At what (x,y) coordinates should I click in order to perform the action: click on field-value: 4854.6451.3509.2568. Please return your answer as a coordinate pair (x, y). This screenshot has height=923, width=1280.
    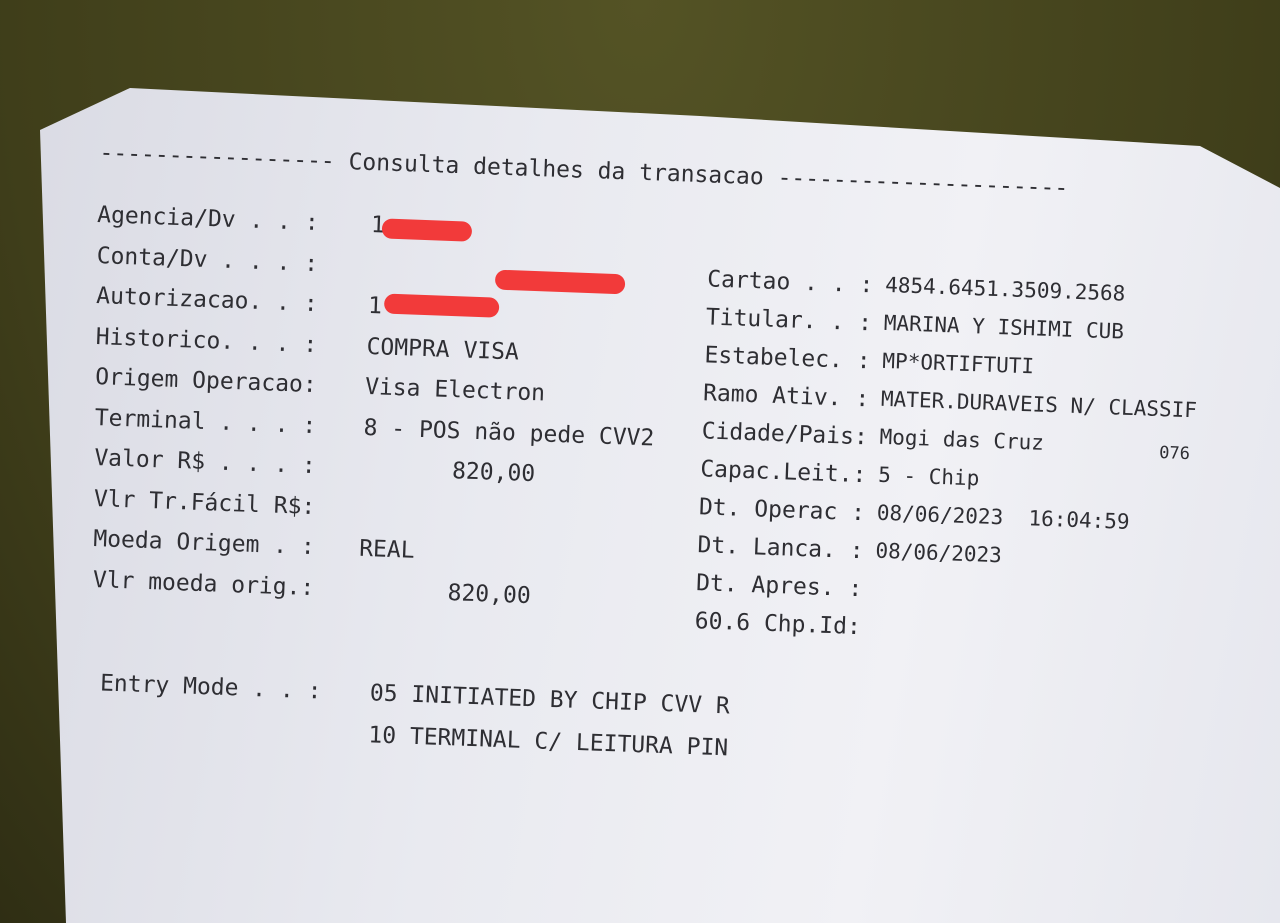
    Looking at the image, I should click on (1005, 289).